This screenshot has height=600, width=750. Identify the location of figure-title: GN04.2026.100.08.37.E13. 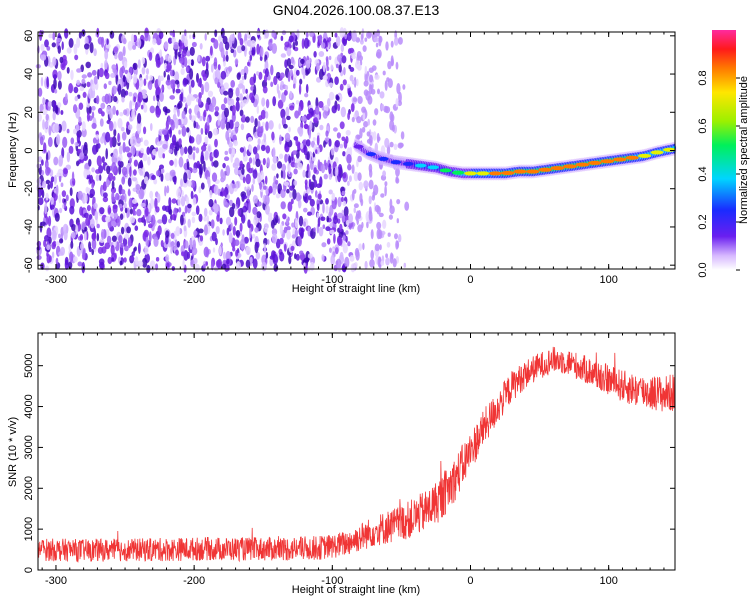
(356, 10).